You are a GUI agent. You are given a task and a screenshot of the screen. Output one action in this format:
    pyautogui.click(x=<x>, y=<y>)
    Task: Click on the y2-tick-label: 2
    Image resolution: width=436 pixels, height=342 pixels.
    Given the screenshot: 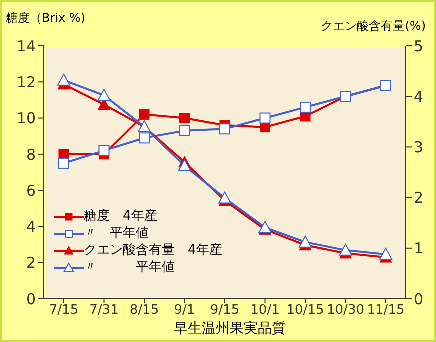 What is the action you would take?
    pyautogui.click(x=419, y=198)
    